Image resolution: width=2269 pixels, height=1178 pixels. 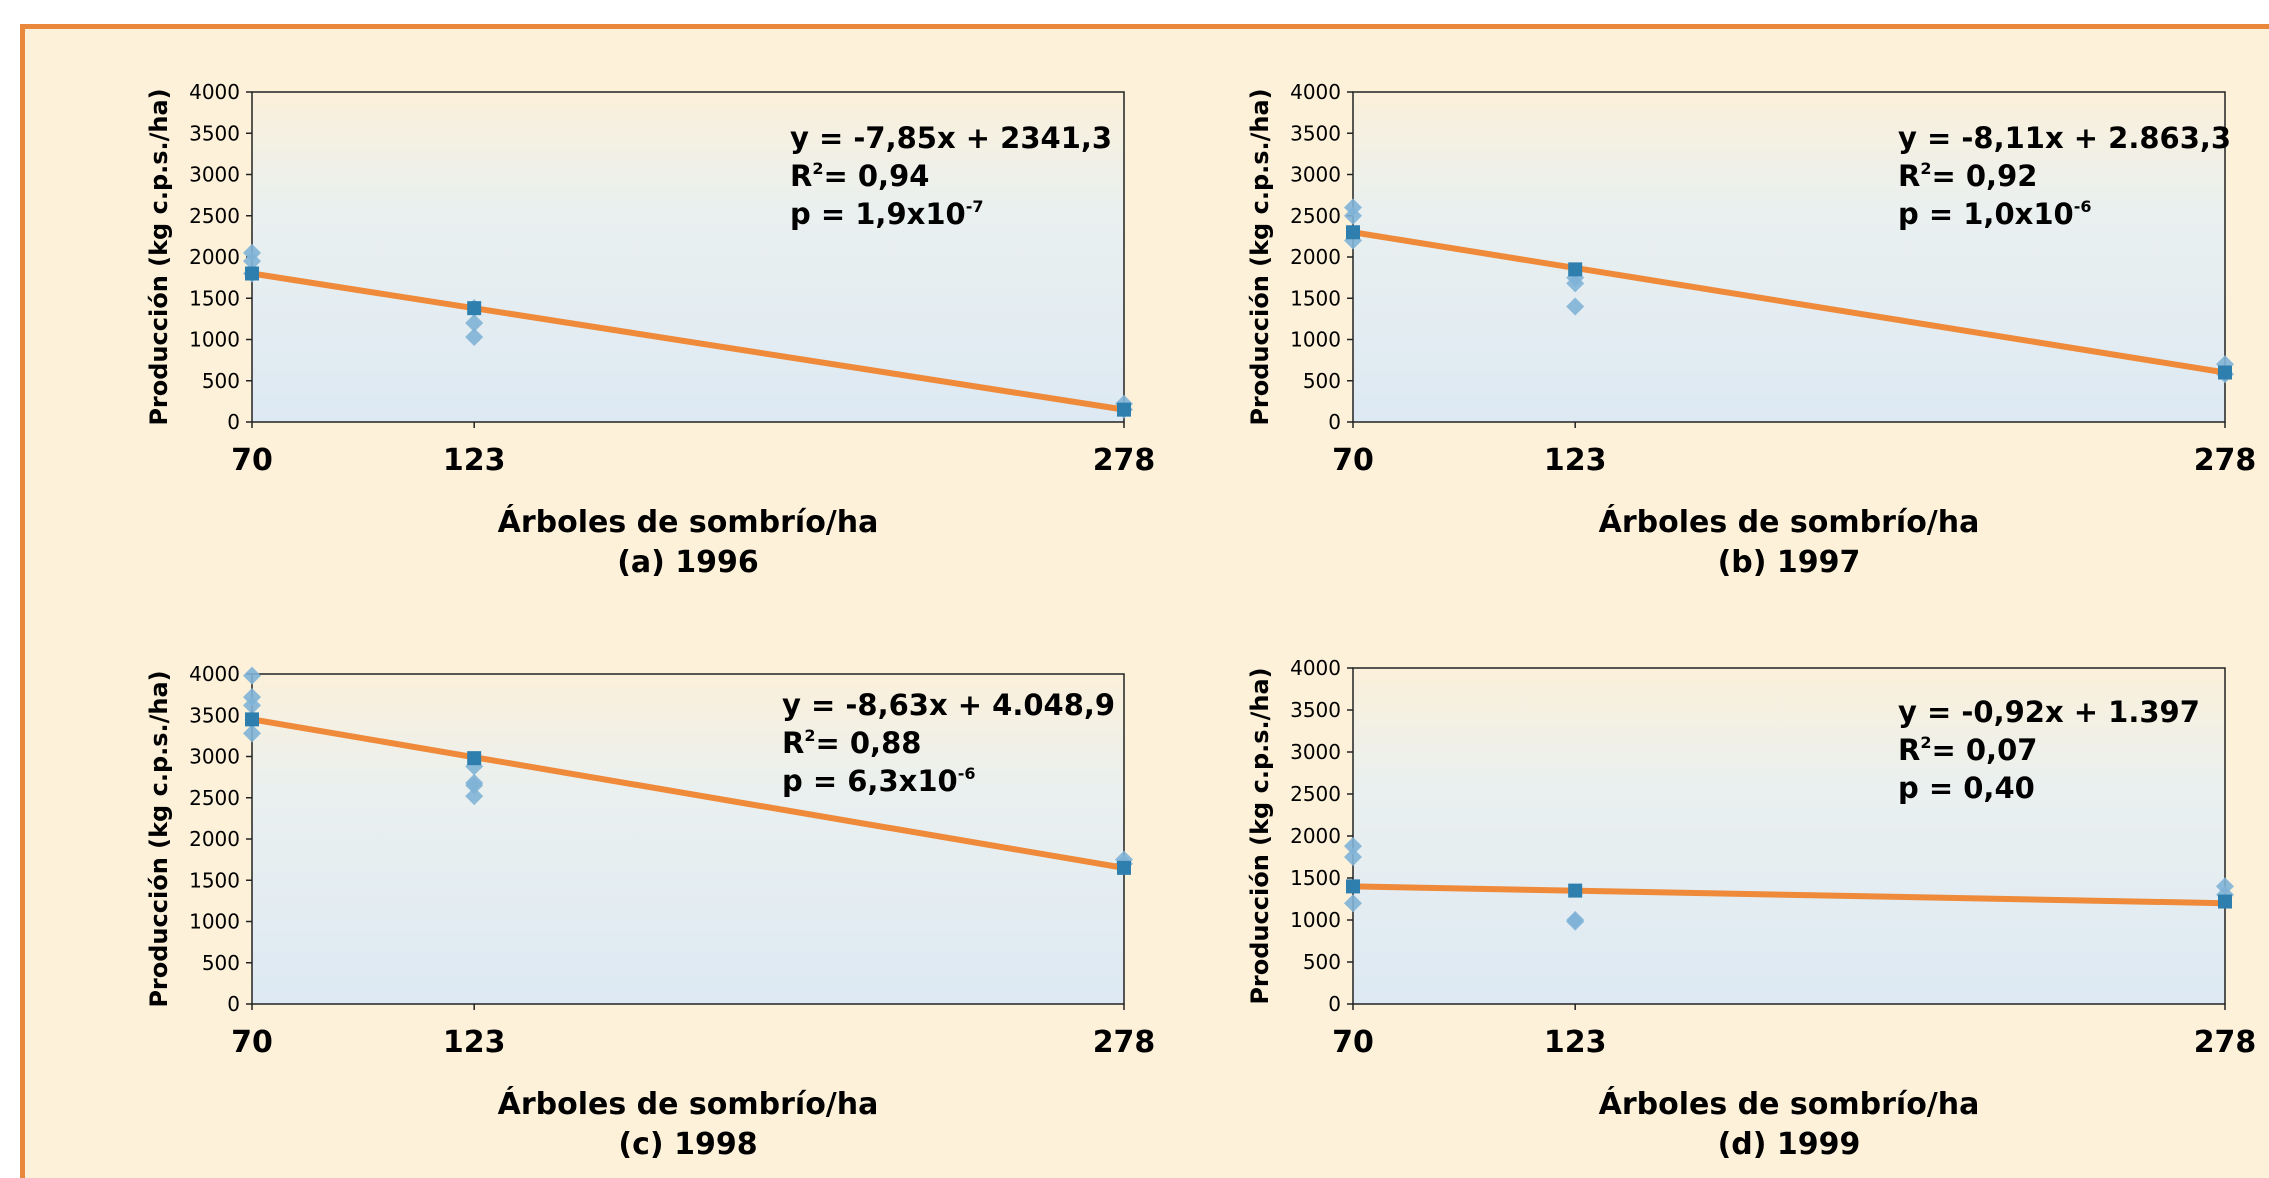 What do you see at coordinates (1789, 1144) in the screenshot?
I see `chart-caption: (d) 1999` at bounding box center [1789, 1144].